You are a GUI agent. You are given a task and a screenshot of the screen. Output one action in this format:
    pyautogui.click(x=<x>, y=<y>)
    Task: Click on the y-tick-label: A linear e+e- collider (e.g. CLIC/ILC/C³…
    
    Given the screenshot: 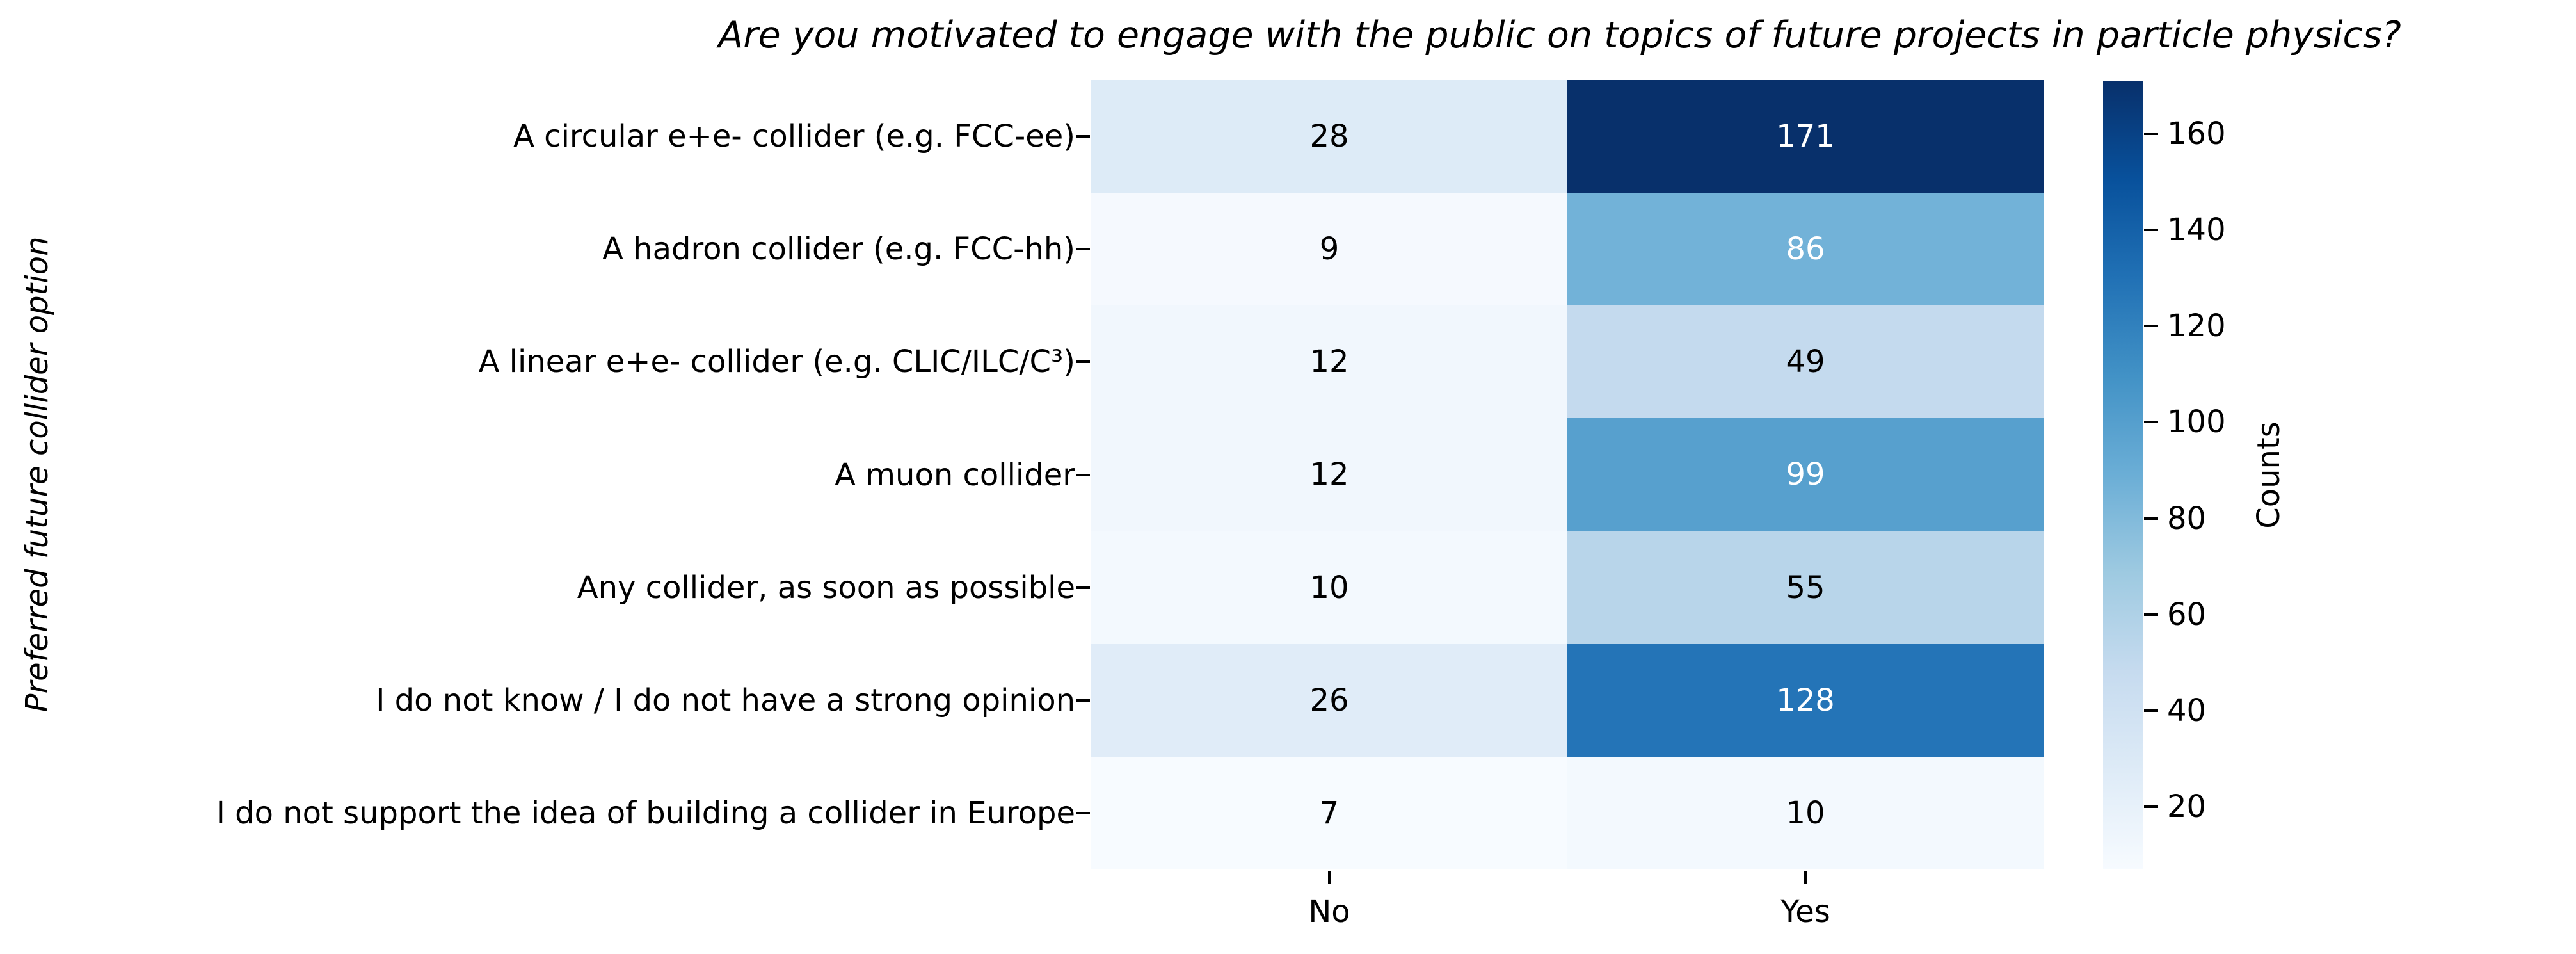 What is the action you would take?
    pyautogui.click(x=776, y=362)
    